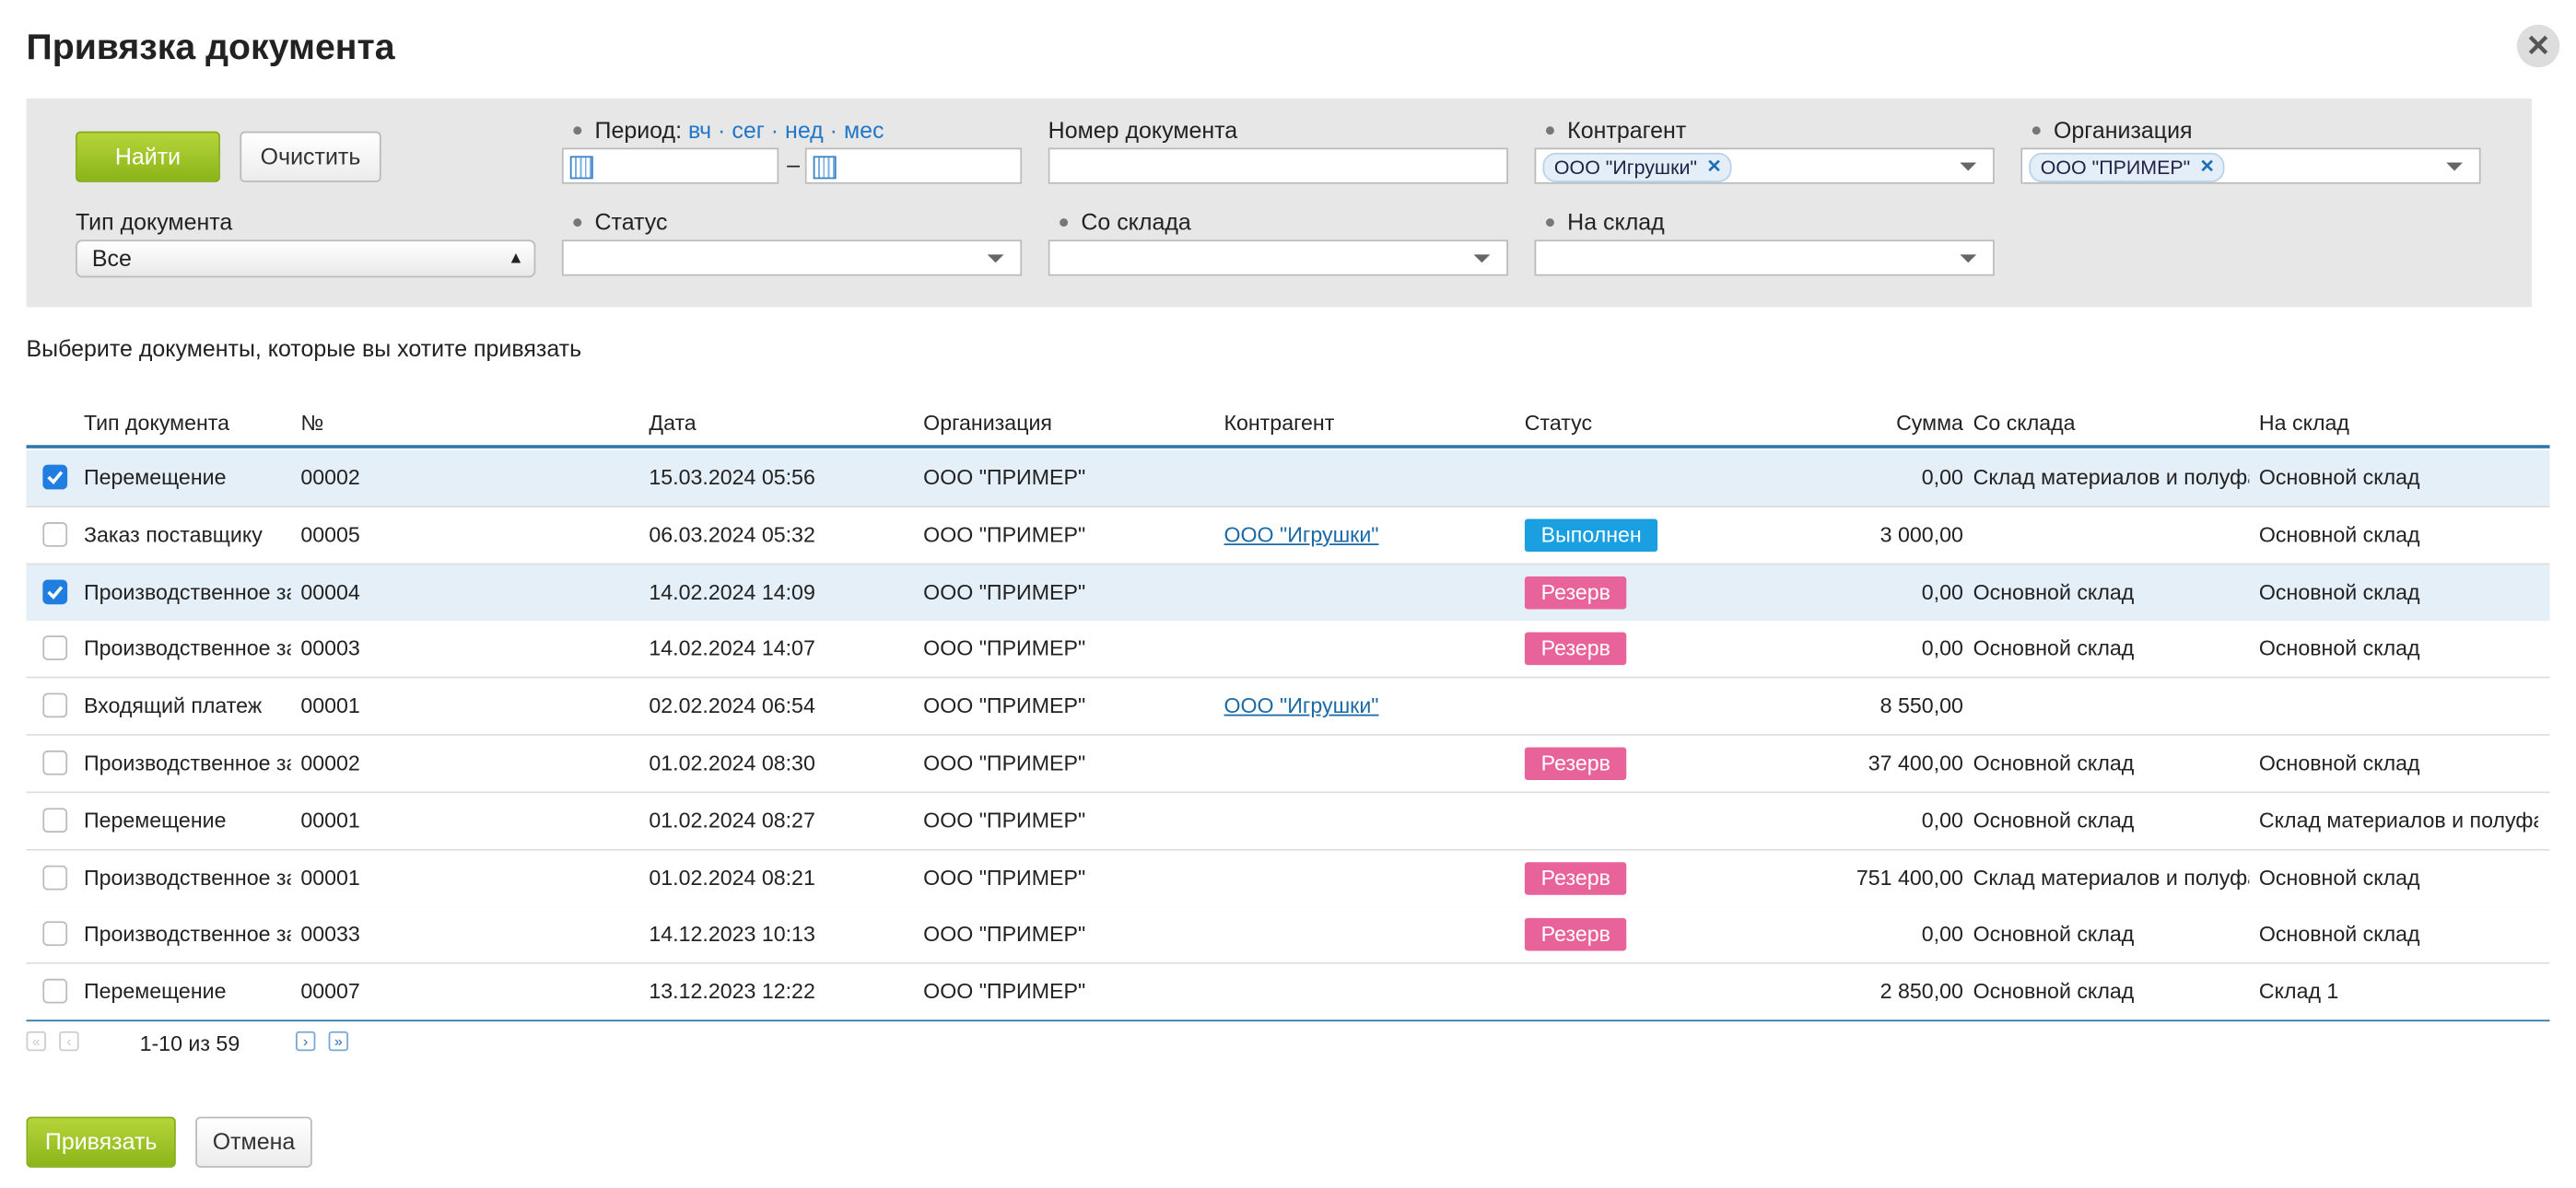  Describe the element at coordinates (732, 762) in the screenshot. I see `table-cell: 01.02.2024 08:30` at that location.